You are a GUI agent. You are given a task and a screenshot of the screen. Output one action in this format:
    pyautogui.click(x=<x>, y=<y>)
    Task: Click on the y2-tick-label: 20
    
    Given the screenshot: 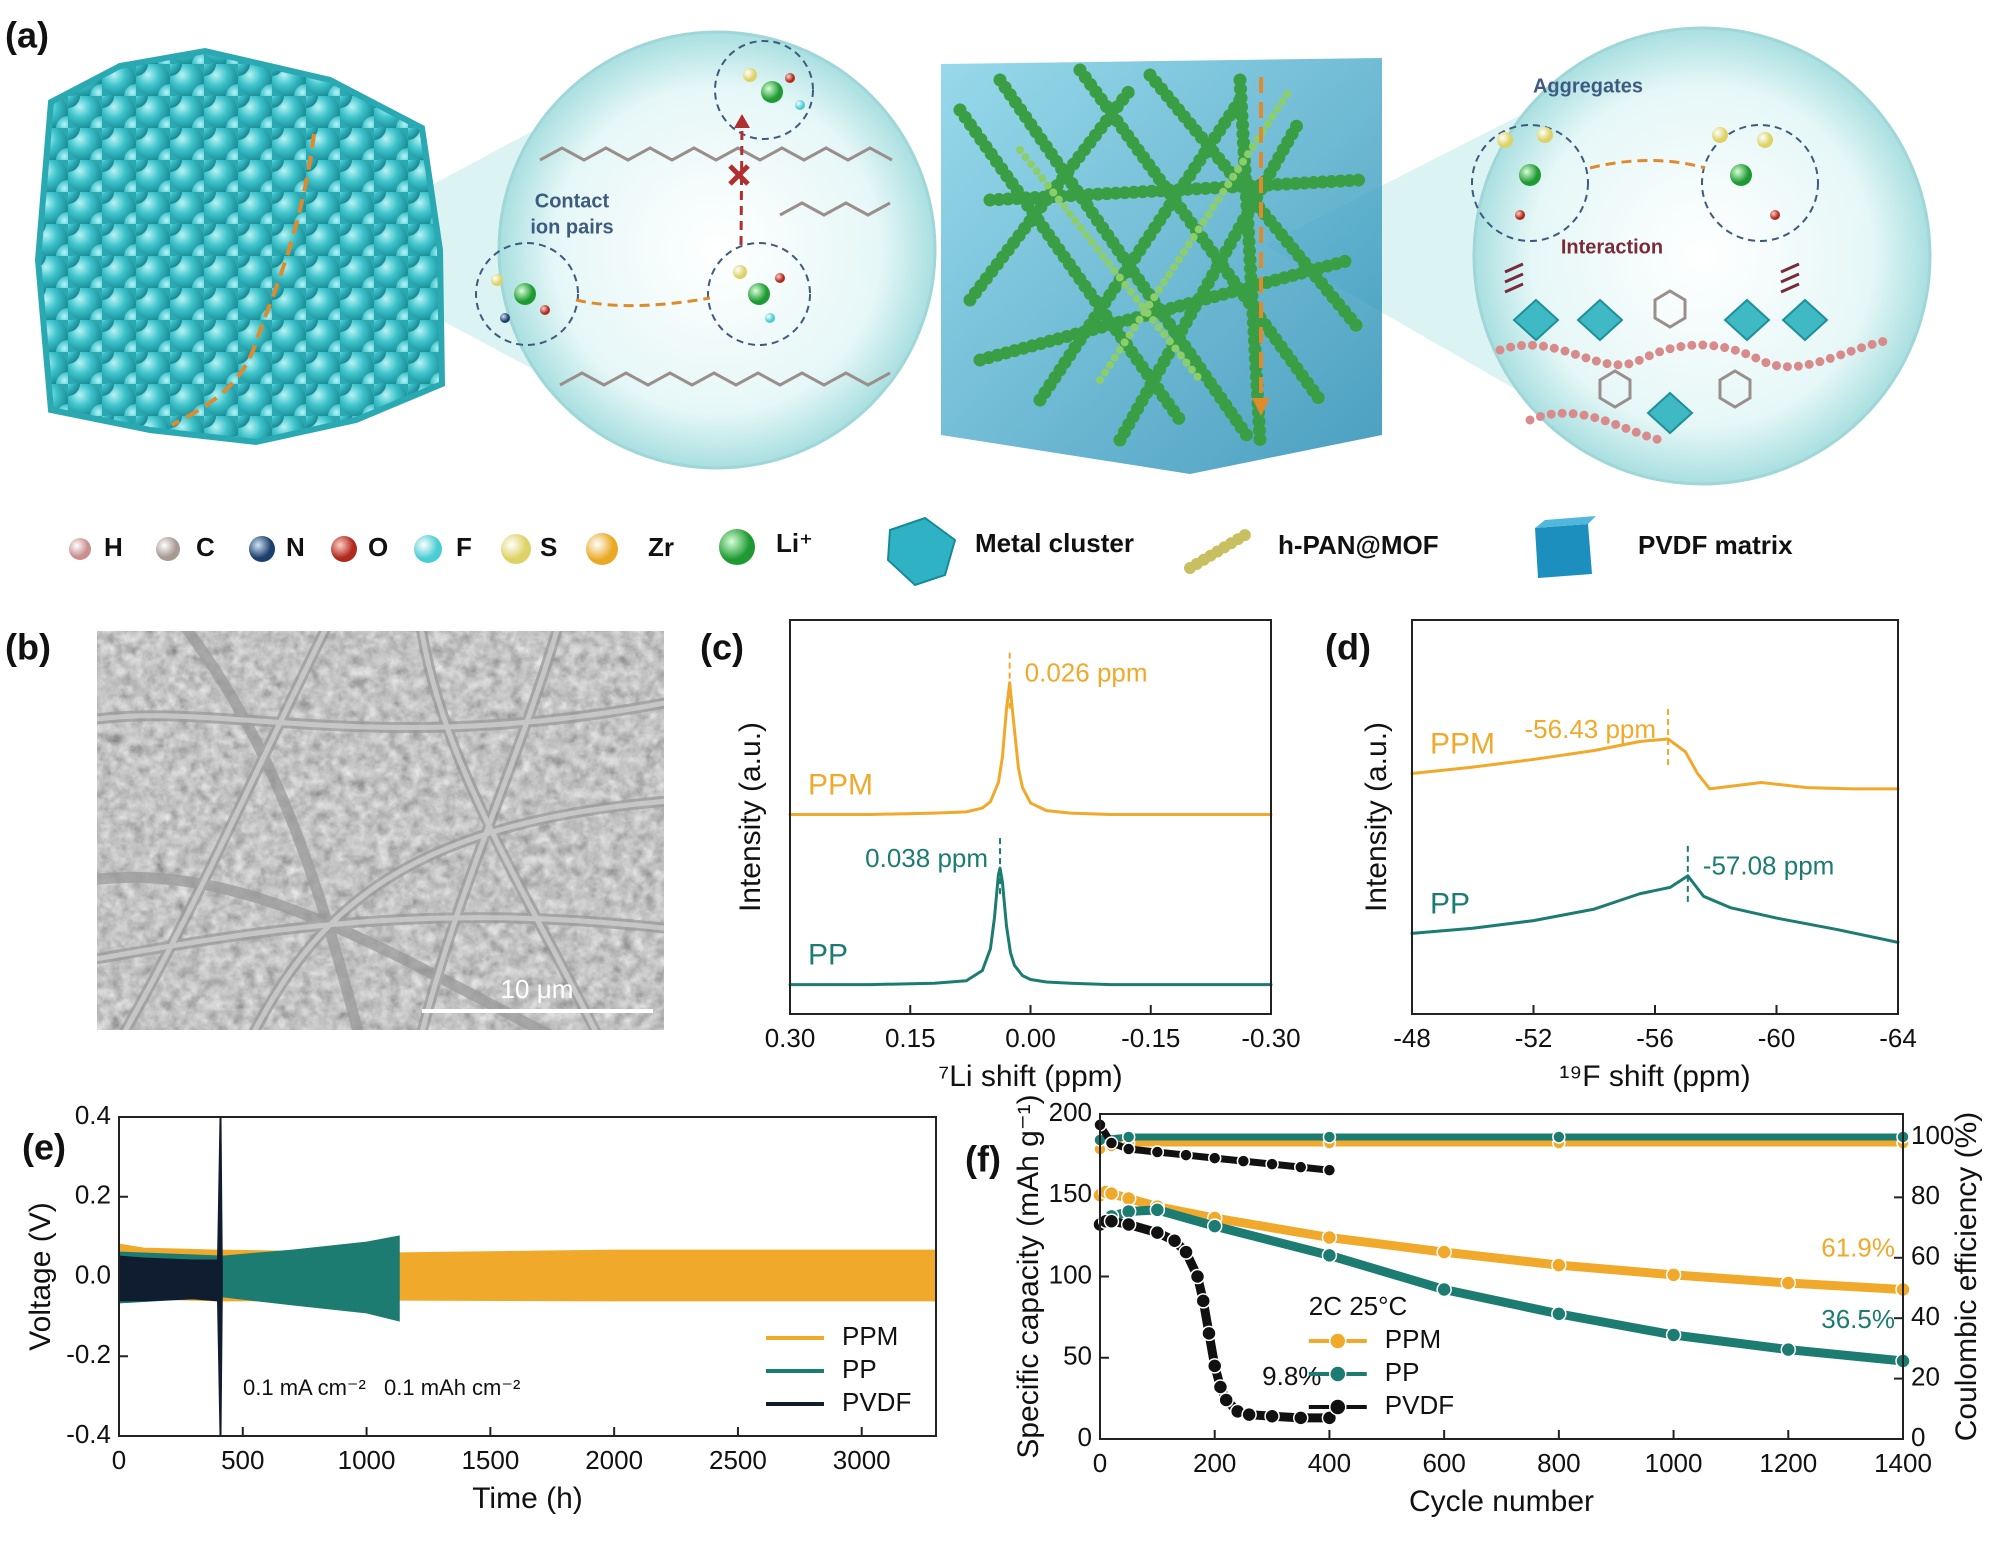 What is the action you would take?
    pyautogui.click(x=1925, y=1376)
    